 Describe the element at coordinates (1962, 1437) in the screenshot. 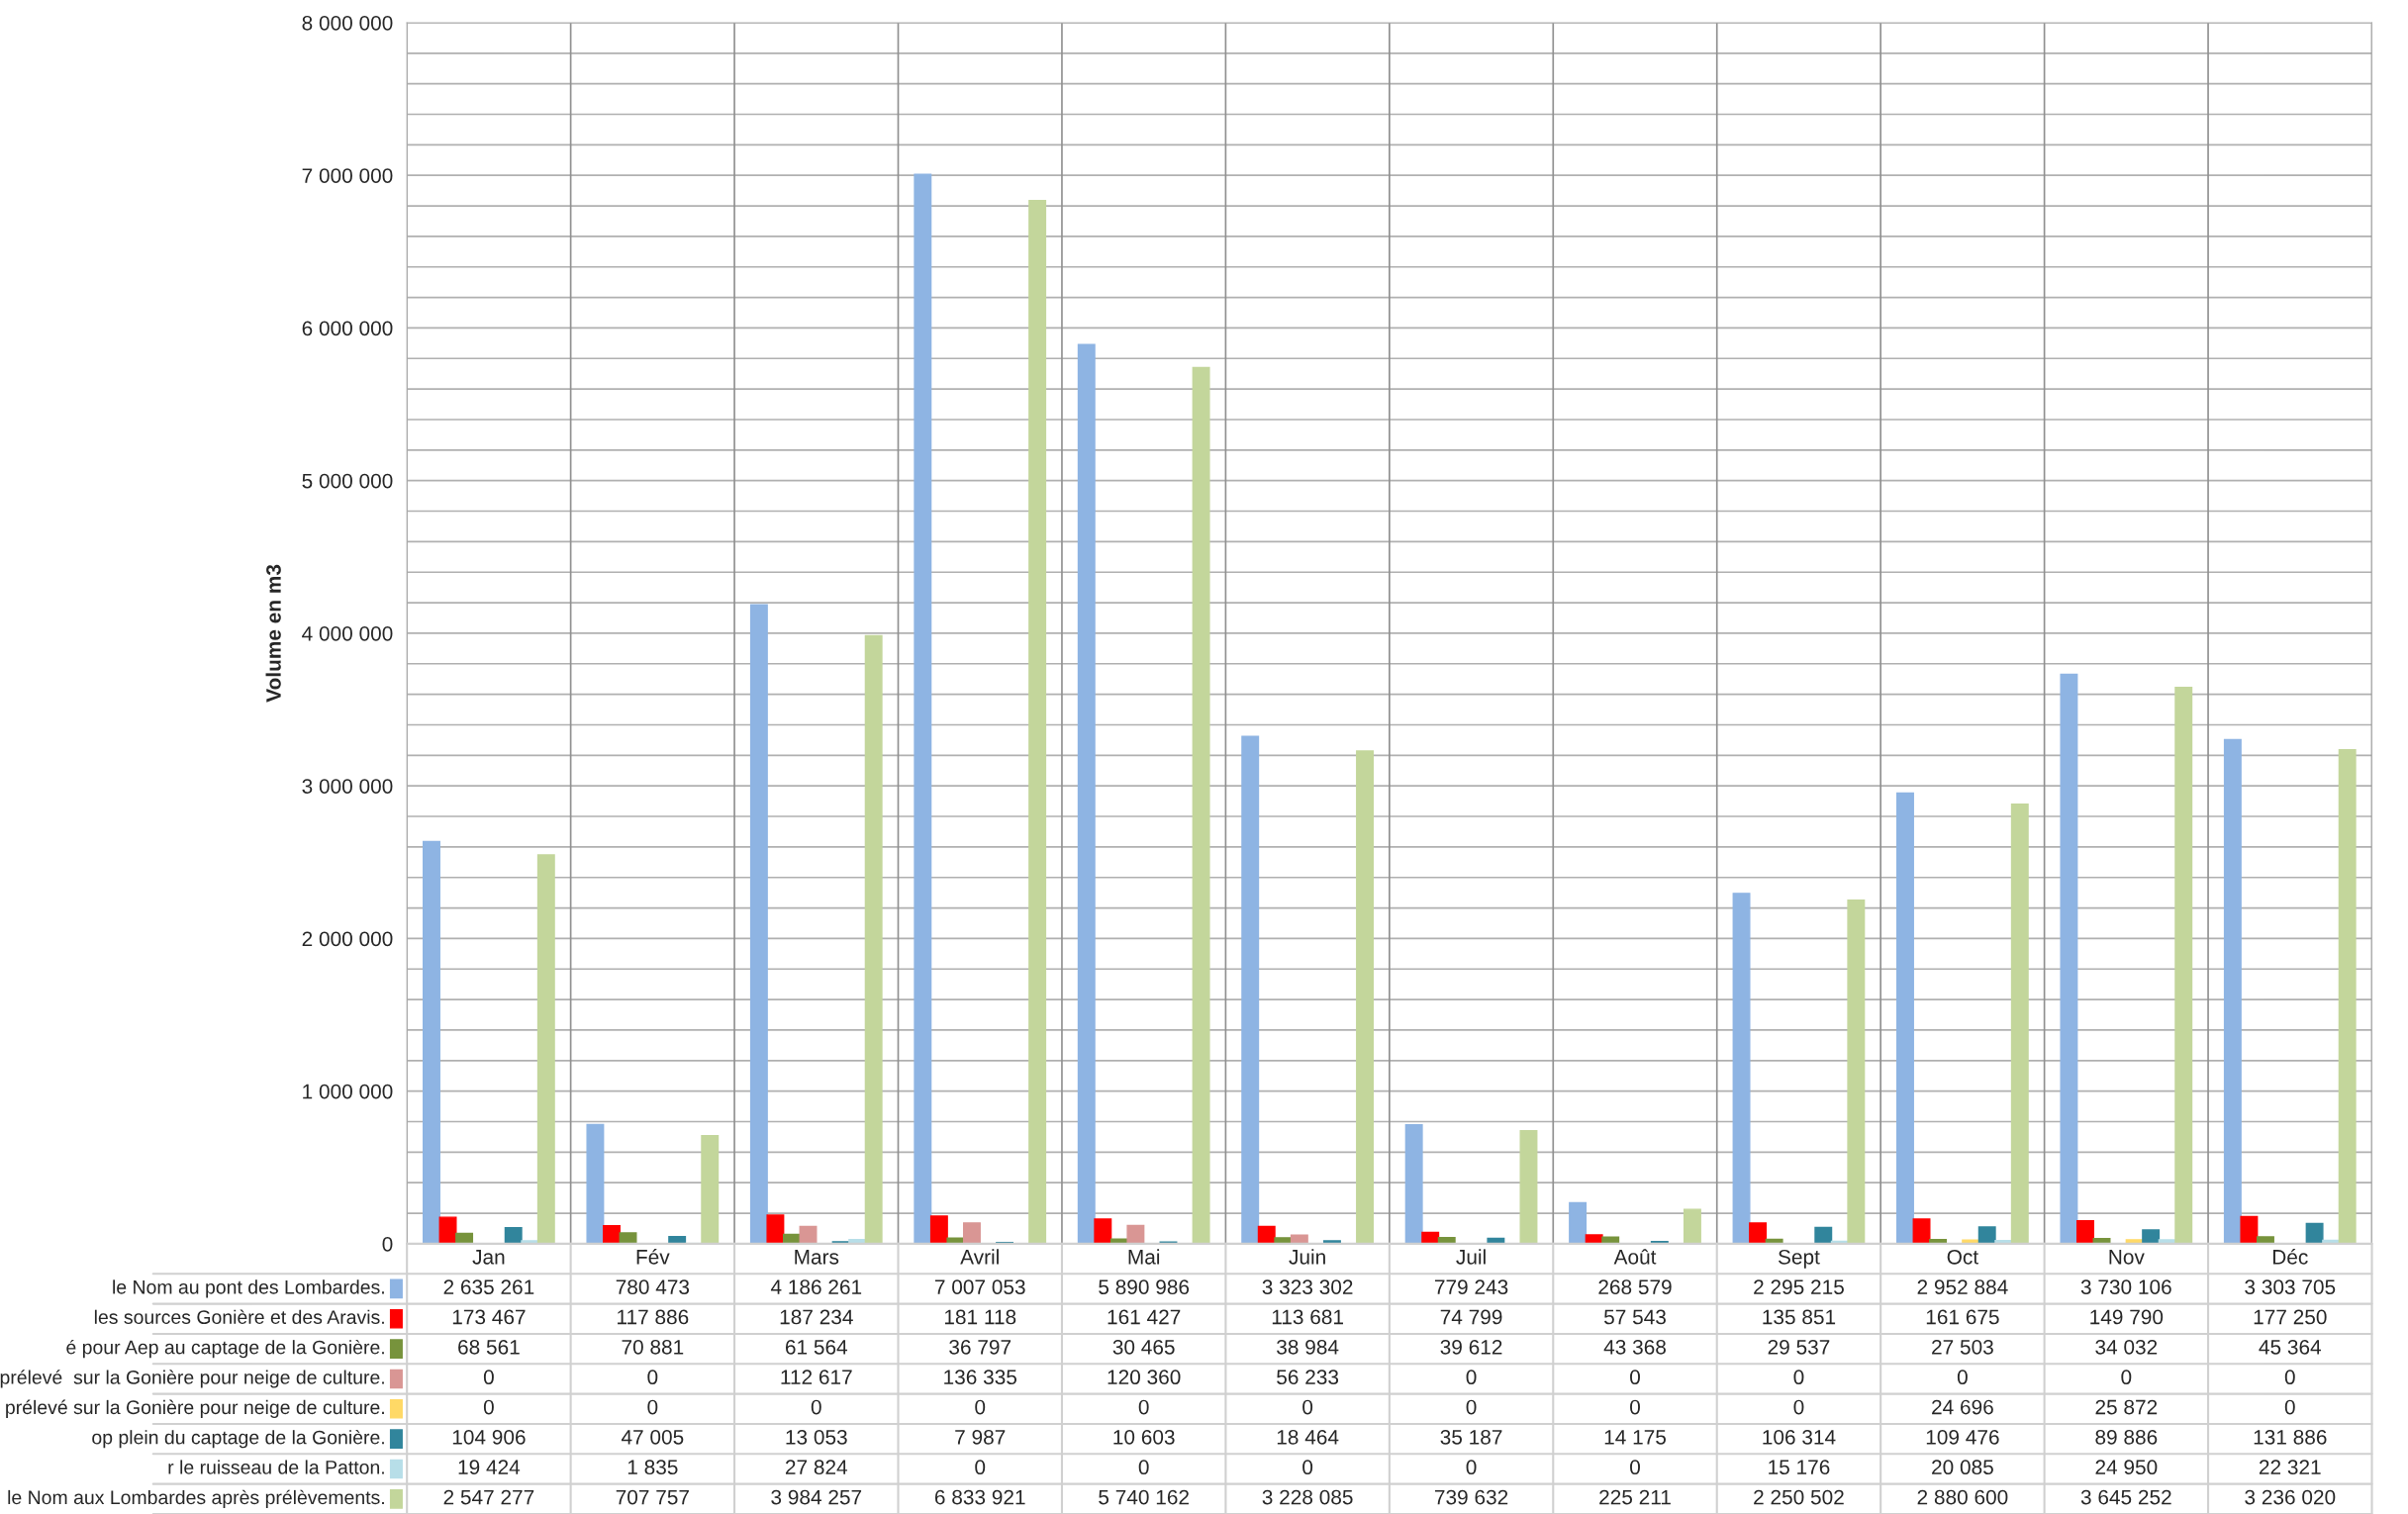

I see `data-label: 109 476` at that location.